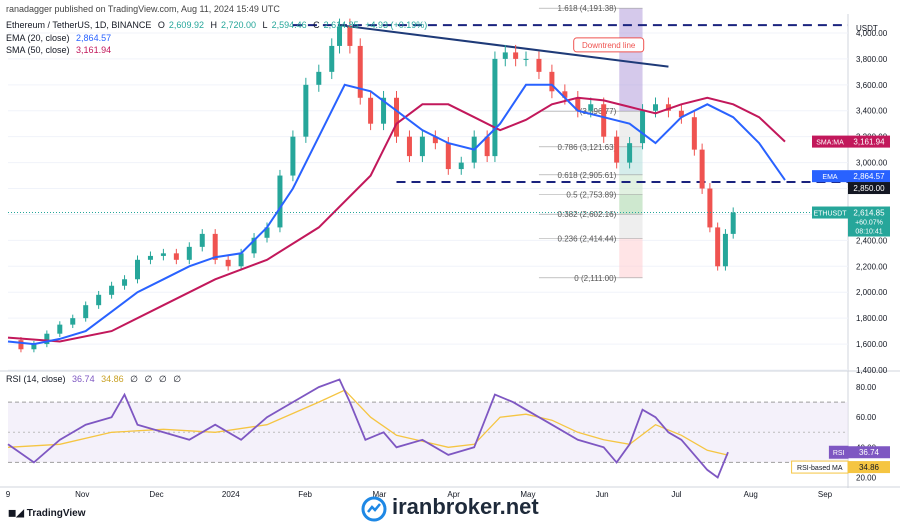 The image size is (900, 525). I want to click on tradingview-logo-icon: ◼◢, so click(17, 513).